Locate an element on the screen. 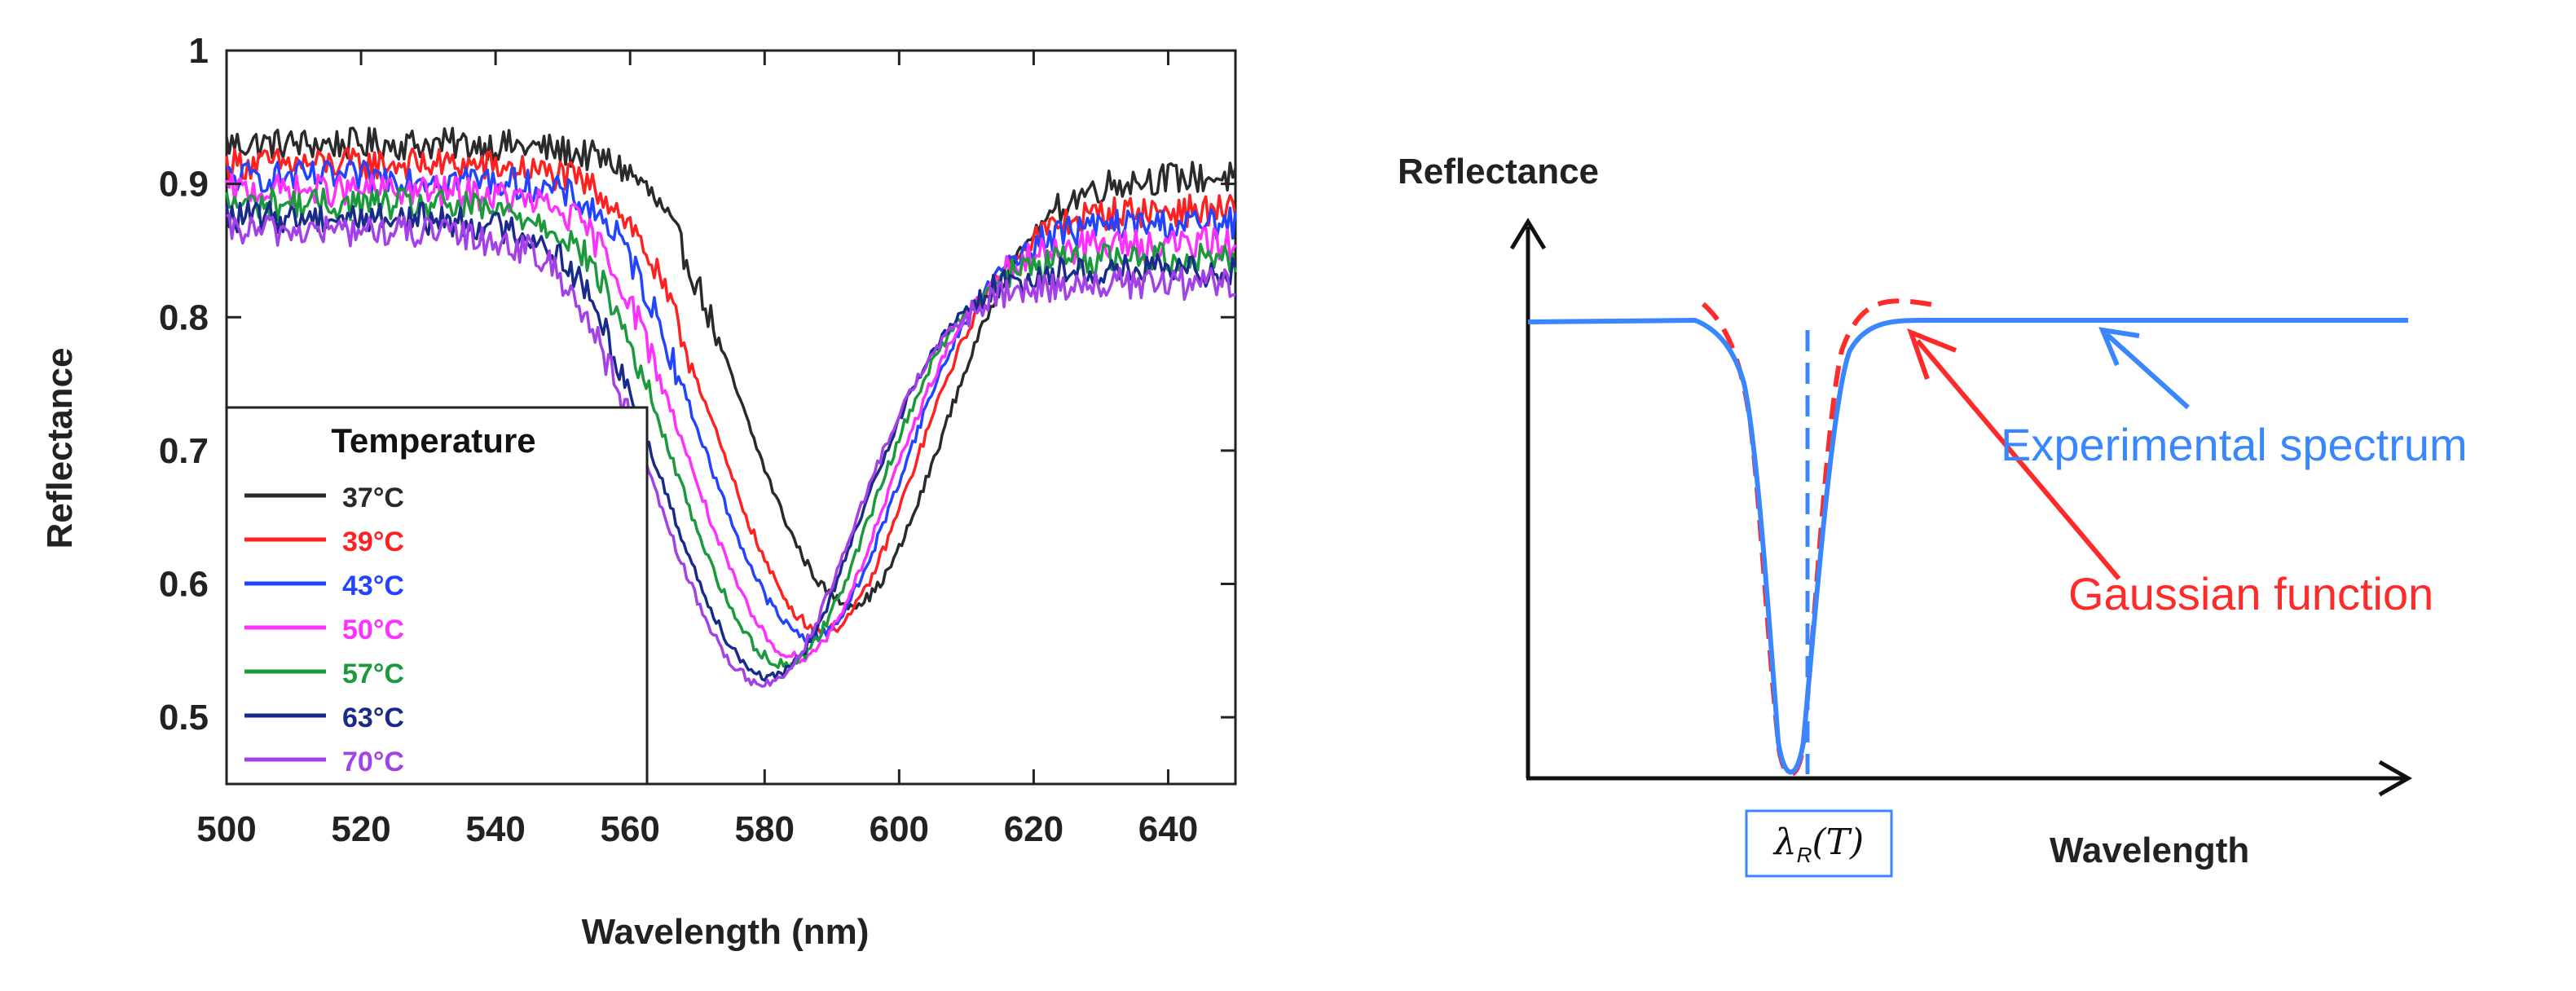 This screenshot has height=991, width=2576. lambda-label: λR(T) is located at coordinates (1818, 844).